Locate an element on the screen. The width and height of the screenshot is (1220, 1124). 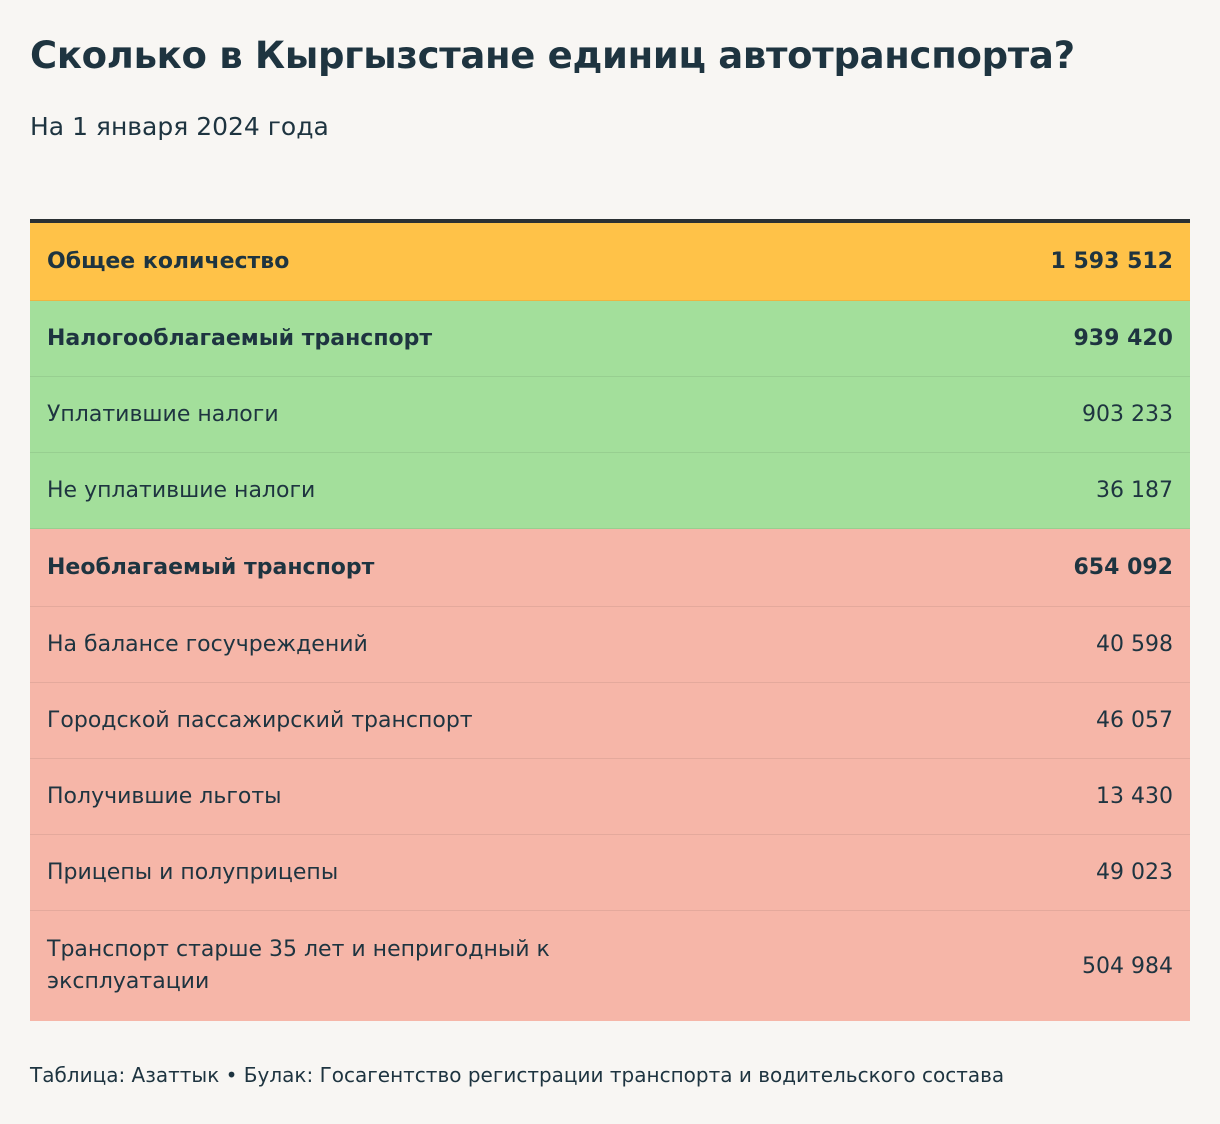
row-label: Городской пассажирский транспорт is located at coordinates (260, 720).